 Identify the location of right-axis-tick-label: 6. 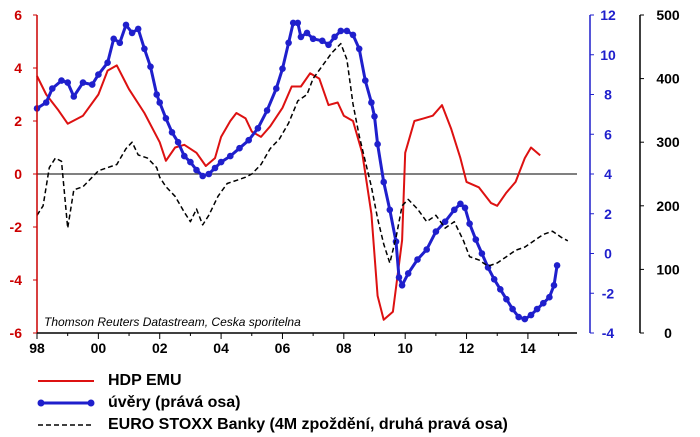
(608, 134).